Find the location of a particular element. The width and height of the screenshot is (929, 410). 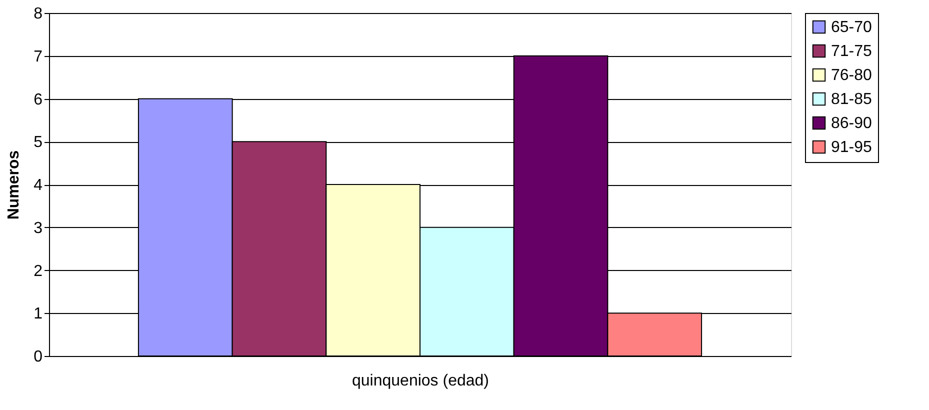

legend-label: 86-90 is located at coordinates (851, 123).